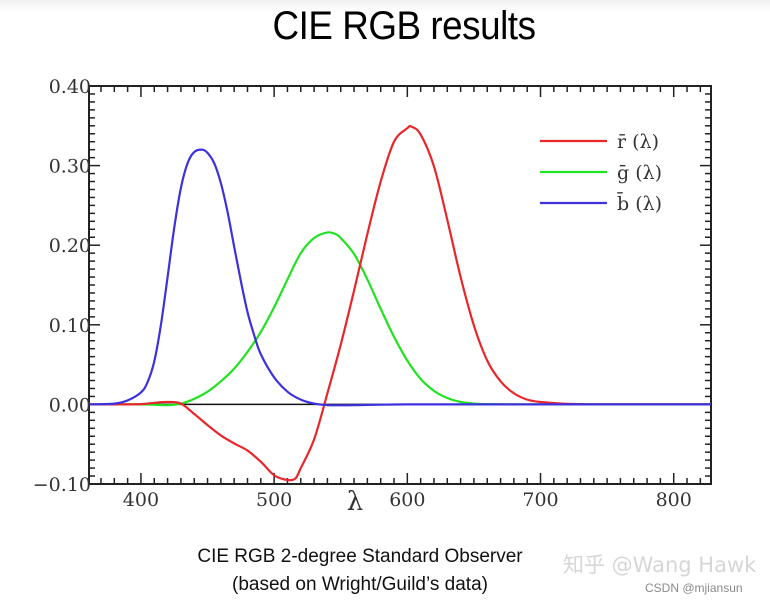 The height and width of the screenshot is (606, 770). Describe the element at coordinates (639, 203) in the screenshot. I see `legend-label: b̄ (λ)` at that location.